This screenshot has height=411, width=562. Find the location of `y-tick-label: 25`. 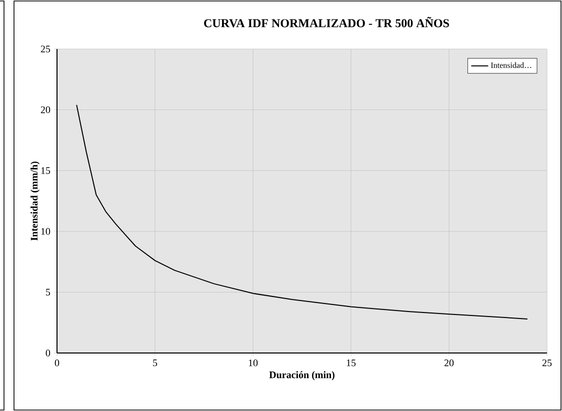

y-tick-label: 25 is located at coordinates (45, 49).